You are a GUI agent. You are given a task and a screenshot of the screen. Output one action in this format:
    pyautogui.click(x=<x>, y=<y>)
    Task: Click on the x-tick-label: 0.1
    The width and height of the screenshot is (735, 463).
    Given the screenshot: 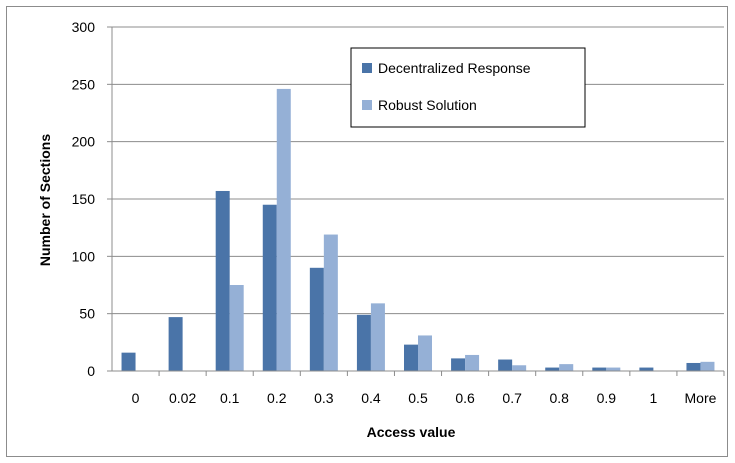 What is the action you would take?
    pyautogui.click(x=230, y=398)
    